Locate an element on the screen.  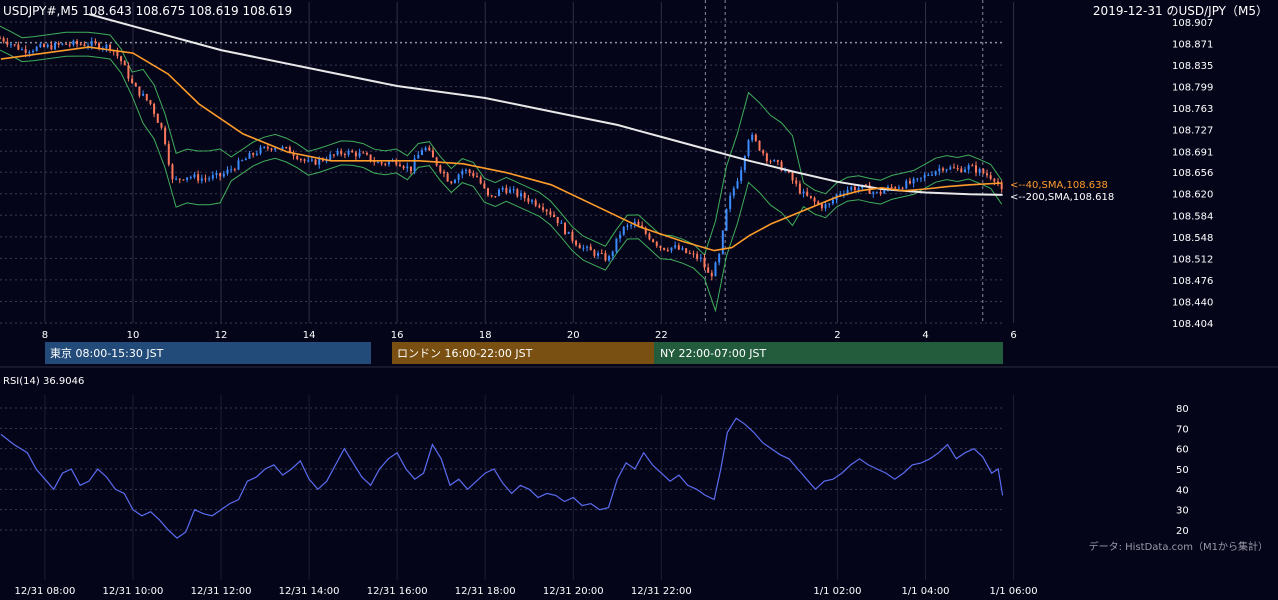
price-tick-label: 108.656 is located at coordinates (1192, 173).